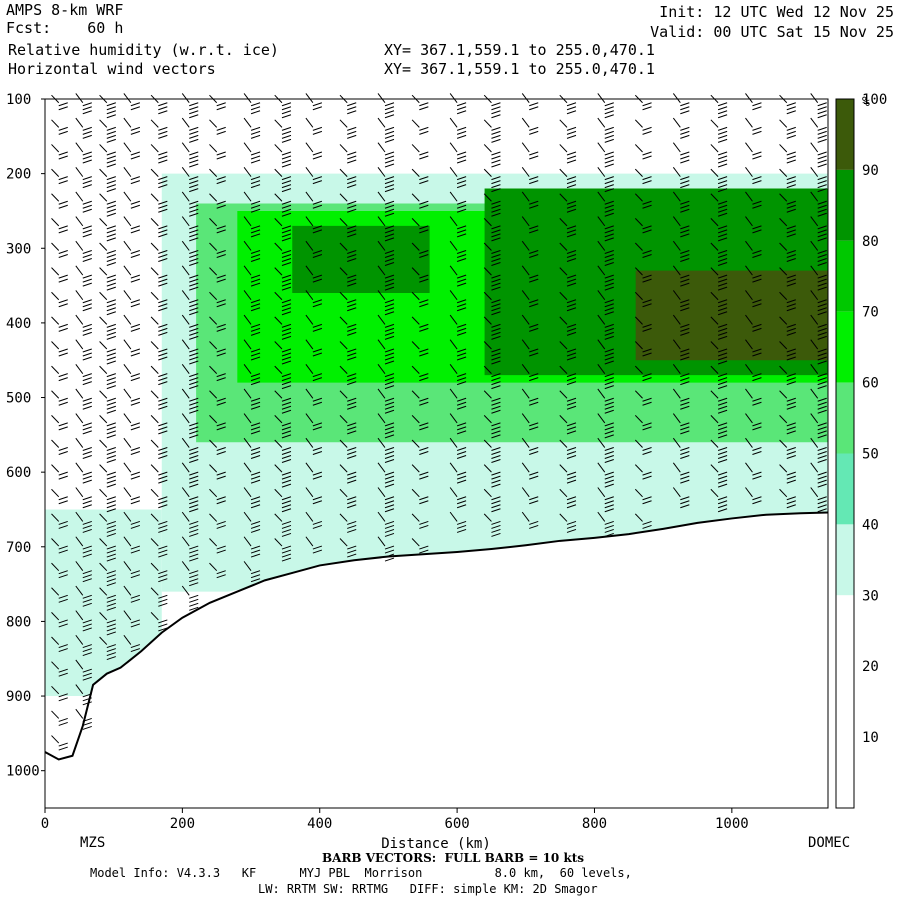 The width and height of the screenshot is (900, 900). Describe the element at coordinates (182, 824) in the screenshot. I see `x-tick-label: 200` at that location.